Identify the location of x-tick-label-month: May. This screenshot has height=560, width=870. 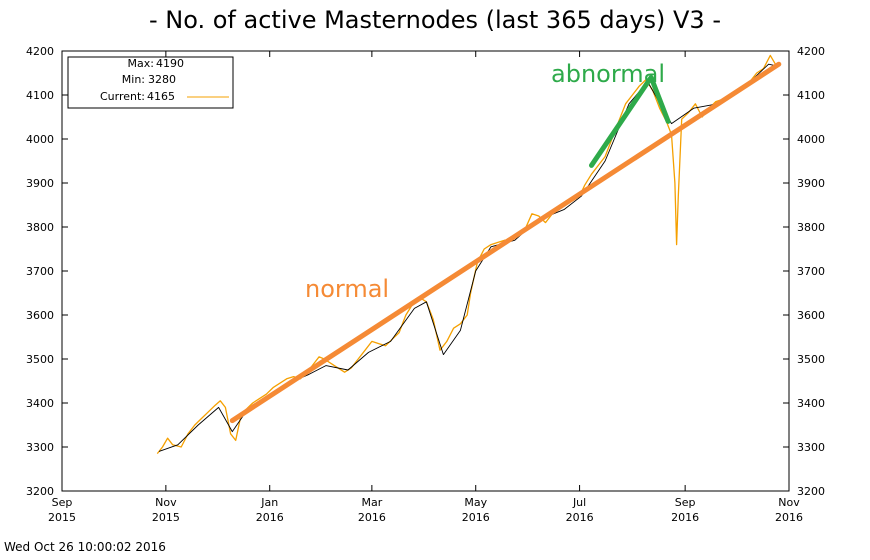
(475, 502).